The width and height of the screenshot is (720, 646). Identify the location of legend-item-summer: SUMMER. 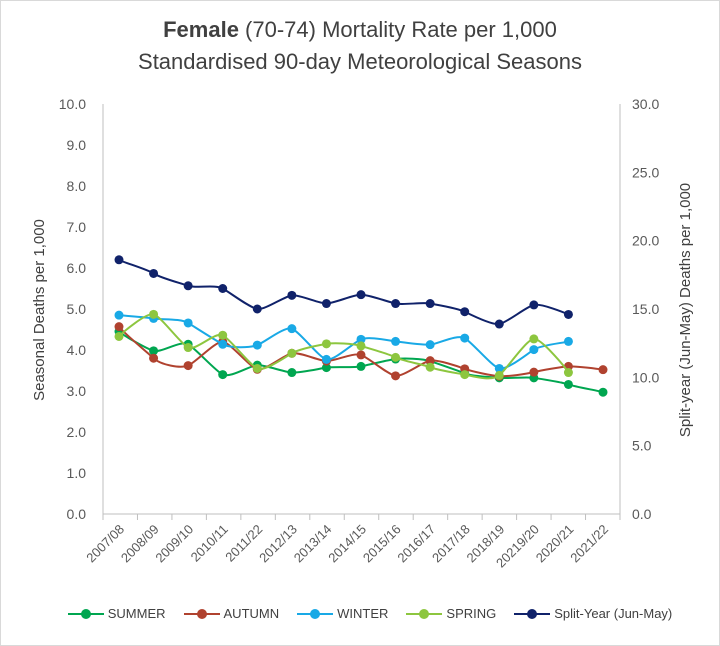
(116, 613).